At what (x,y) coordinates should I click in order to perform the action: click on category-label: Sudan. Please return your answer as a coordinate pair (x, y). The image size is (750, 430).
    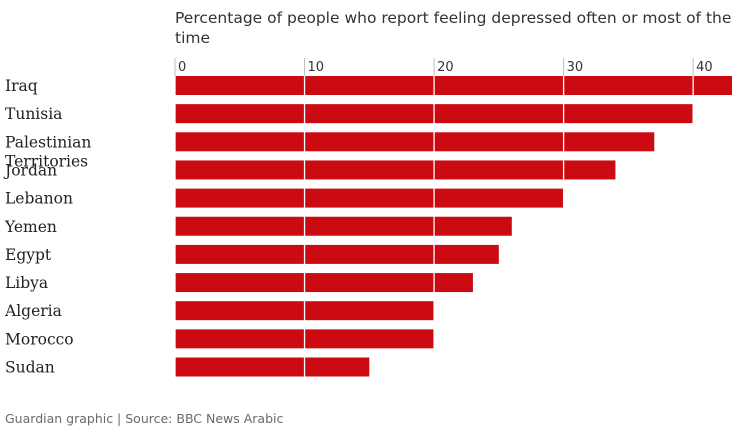
    Looking at the image, I should click on (30, 368).